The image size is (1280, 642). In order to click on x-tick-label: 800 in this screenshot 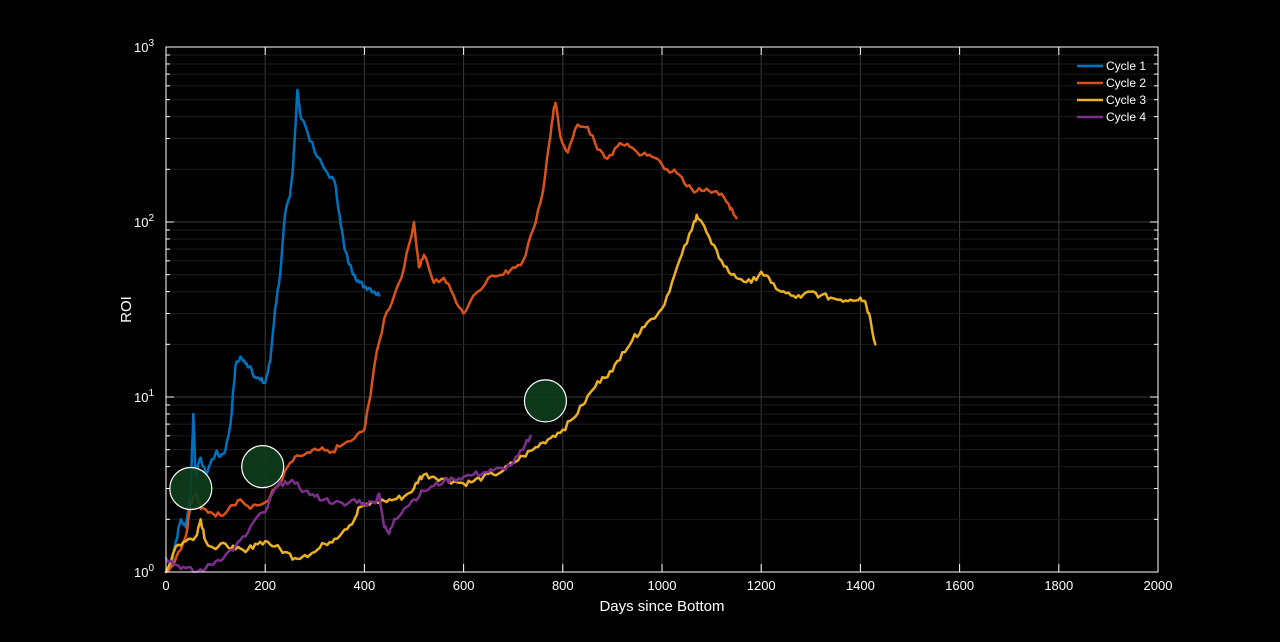, I will do `click(563, 585)`.